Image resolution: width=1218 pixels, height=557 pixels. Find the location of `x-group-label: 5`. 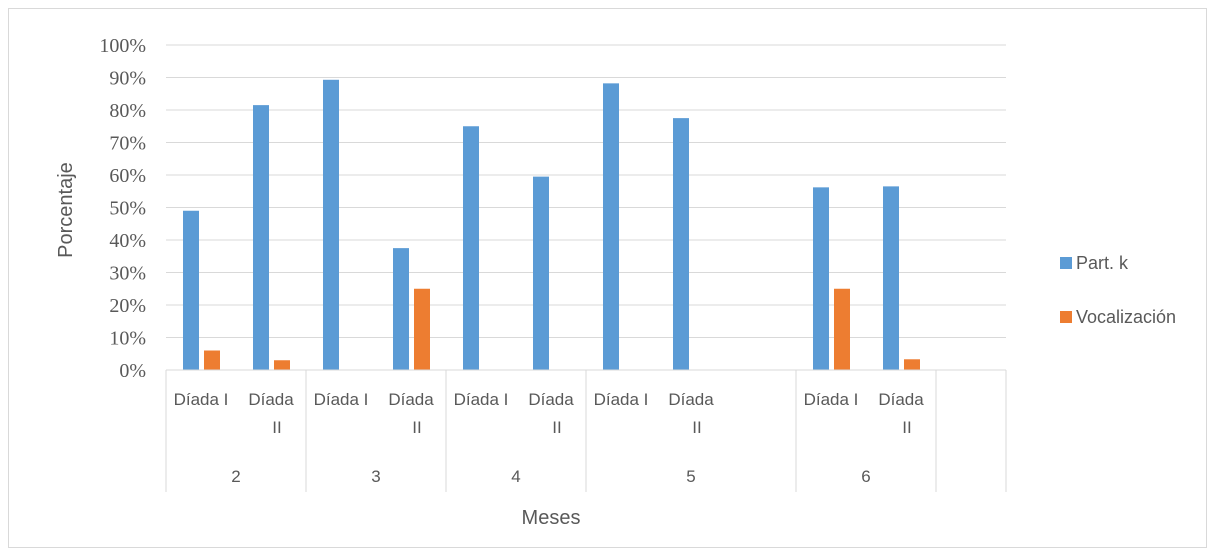

x-group-label: 5 is located at coordinates (690, 476).